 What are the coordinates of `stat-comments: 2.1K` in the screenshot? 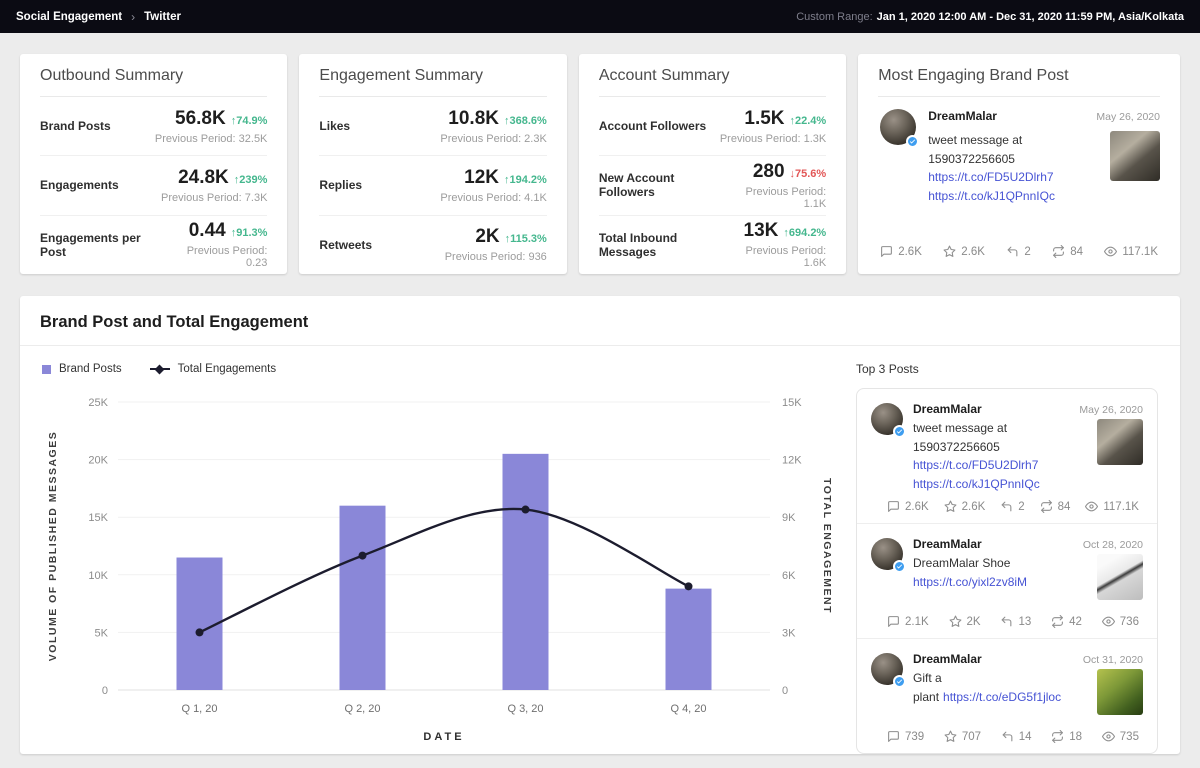 It's located at (908, 621).